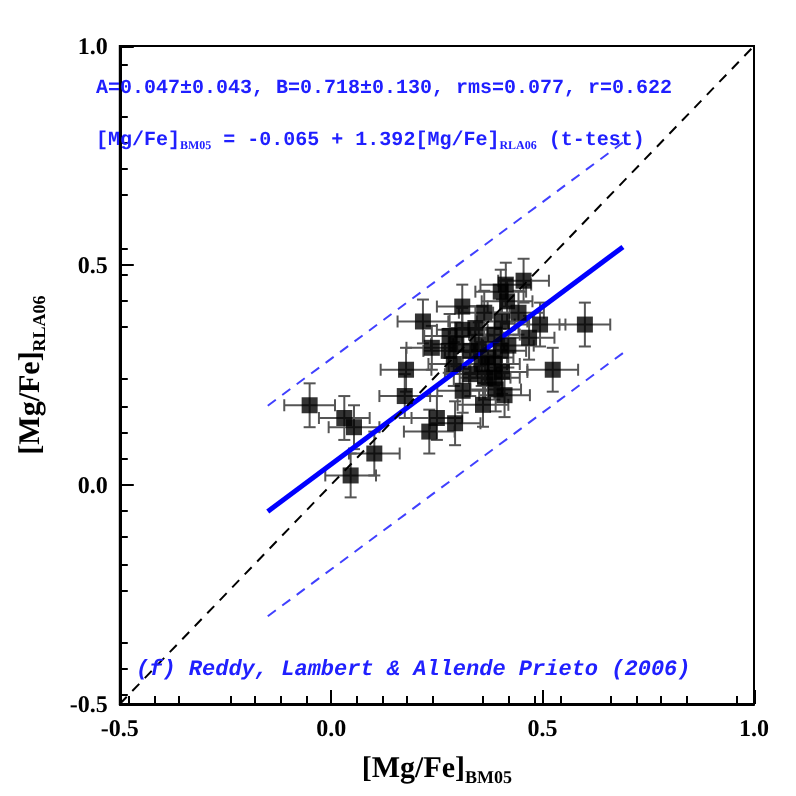  I want to click on y-tick-label: 1.0, so click(92, 46).